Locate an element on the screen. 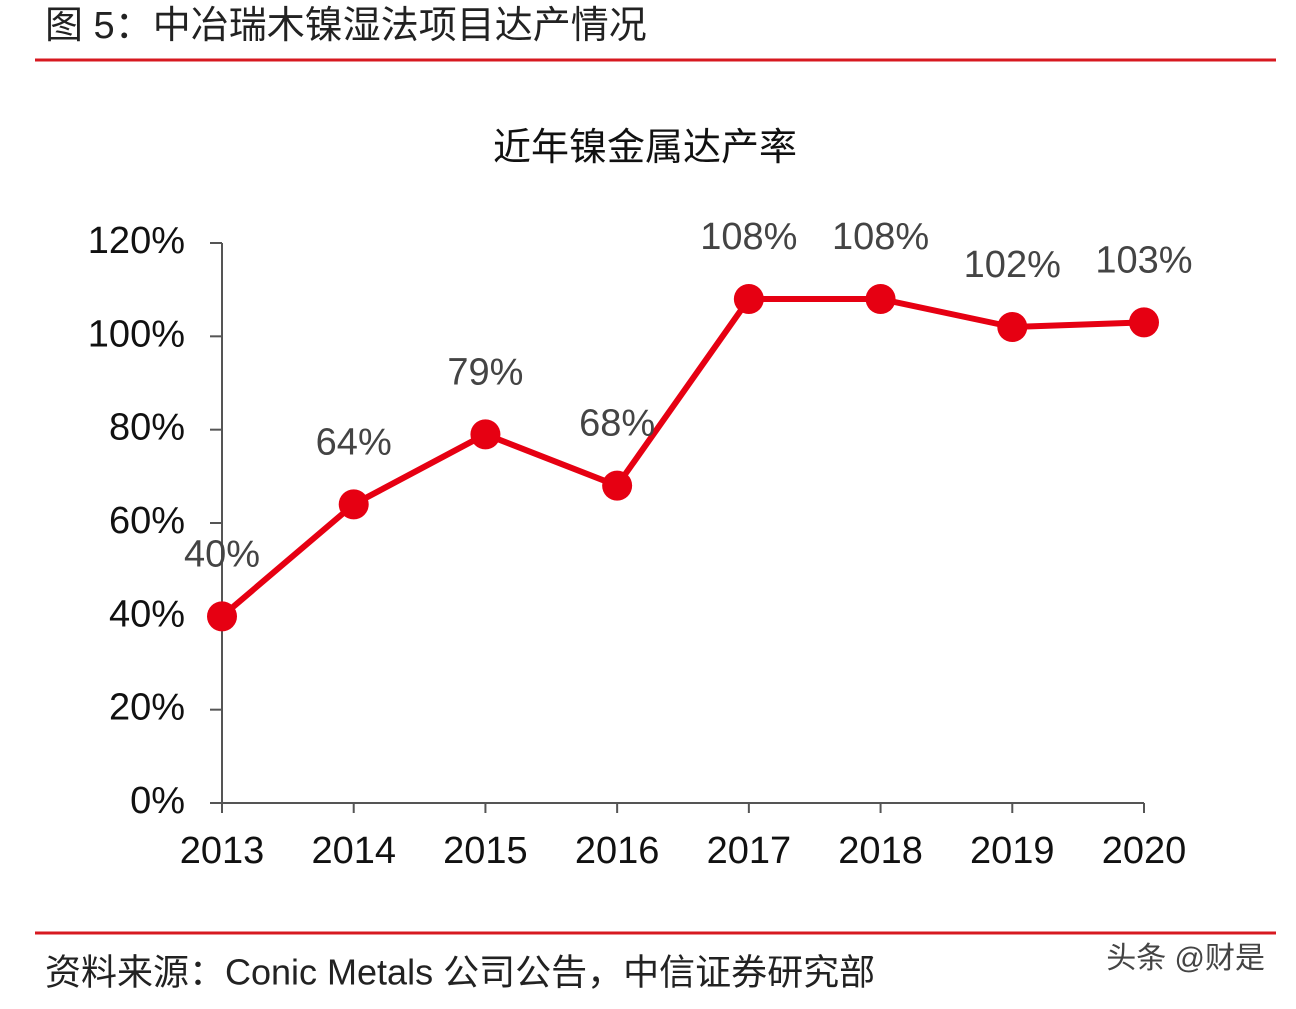  data-label: 79% is located at coordinates (485, 372).